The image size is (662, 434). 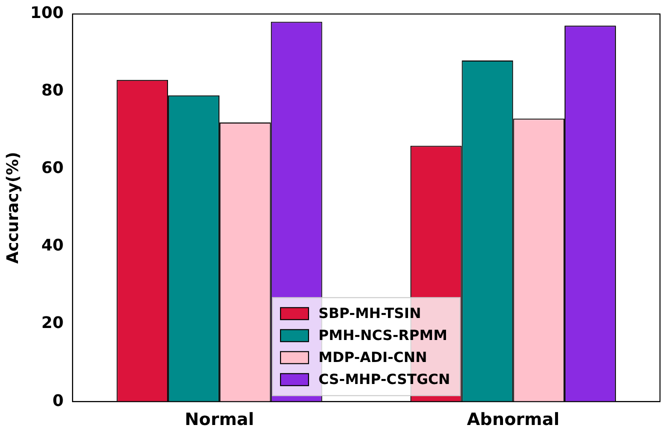 What do you see at coordinates (384, 380) in the screenshot?
I see `legend-label: CS-MHP-CSTGCN` at bounding box center [384, 380].